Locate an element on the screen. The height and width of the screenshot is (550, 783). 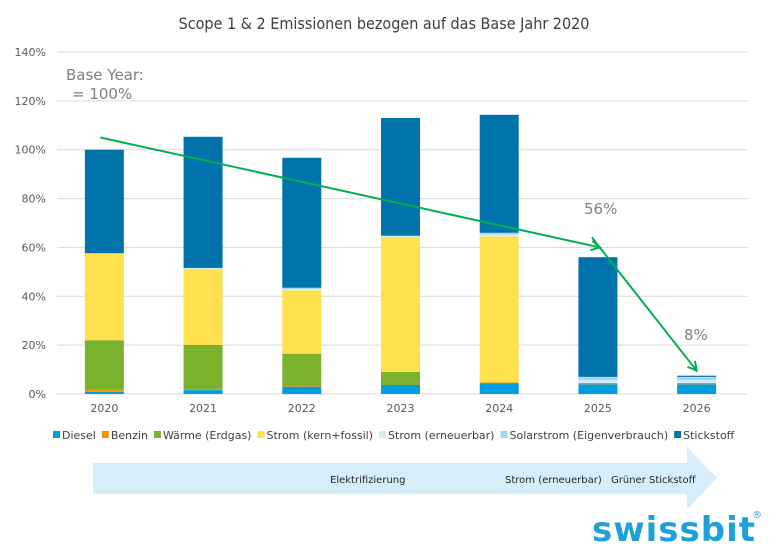
x-tick-label: 2025 is located at coordinates (598, 408).